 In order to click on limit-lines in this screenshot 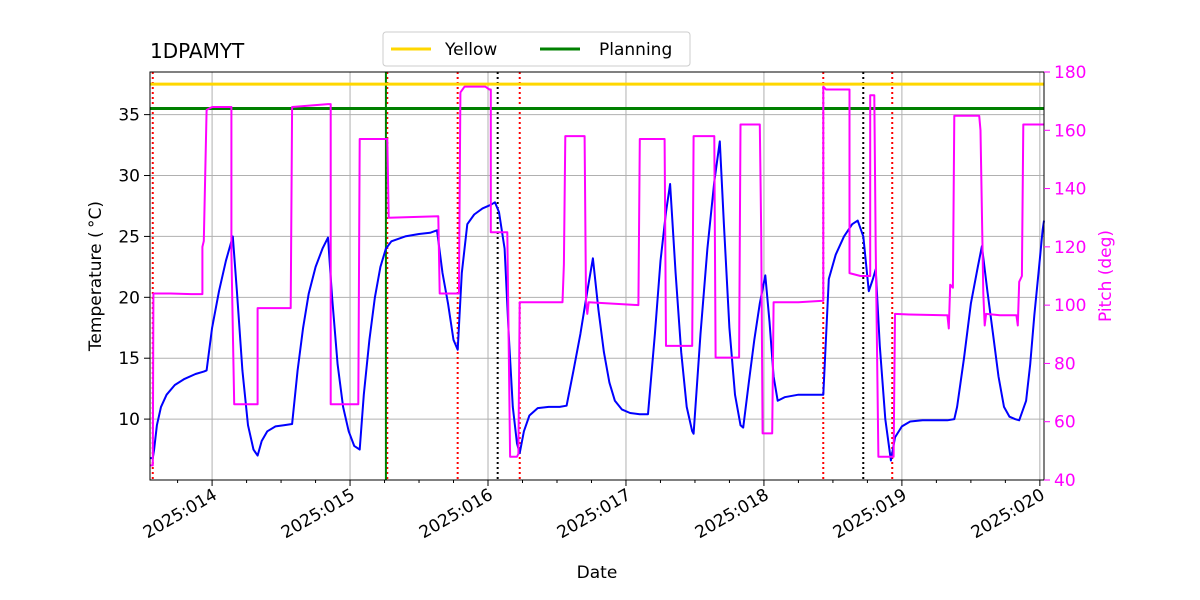, I will do `click(597, 96)`.